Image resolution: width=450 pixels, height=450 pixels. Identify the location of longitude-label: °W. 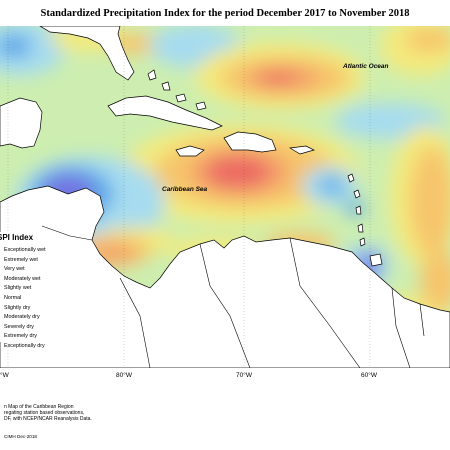
(4, 375).